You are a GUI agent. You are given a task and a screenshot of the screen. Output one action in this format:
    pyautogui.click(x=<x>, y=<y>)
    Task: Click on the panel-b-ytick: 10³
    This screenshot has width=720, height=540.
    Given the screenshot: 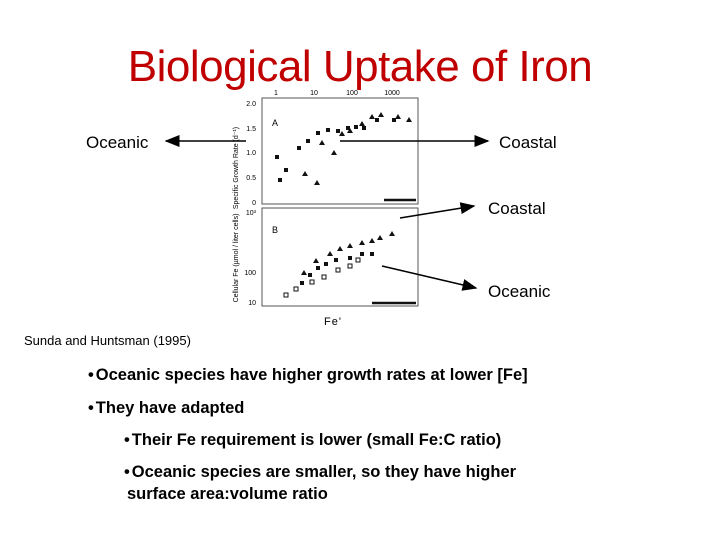 What is the action you would take?
    pyautogui.click(x=251, y=213)
    